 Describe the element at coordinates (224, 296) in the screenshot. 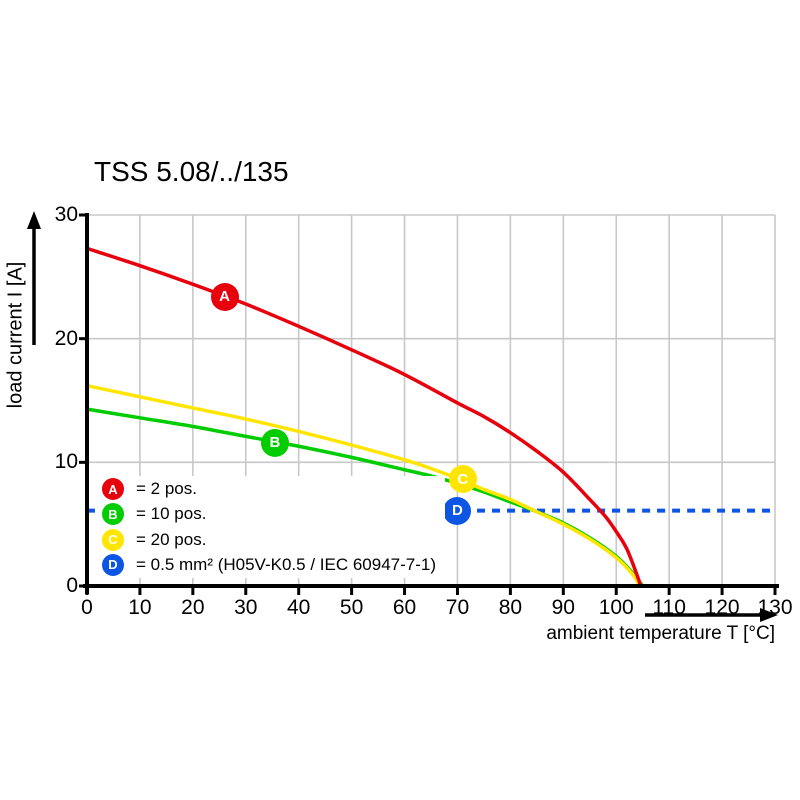

I see `curve-marker-a: A` at that location.